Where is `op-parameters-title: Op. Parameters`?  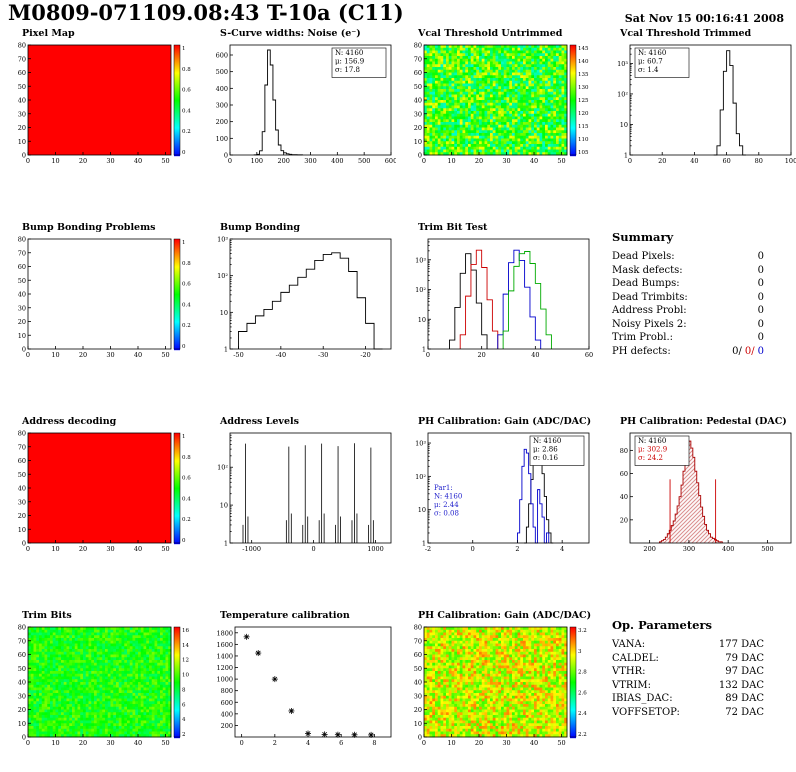
op-parameters-title: Op. Parameters is located at coordinates (662, 625).